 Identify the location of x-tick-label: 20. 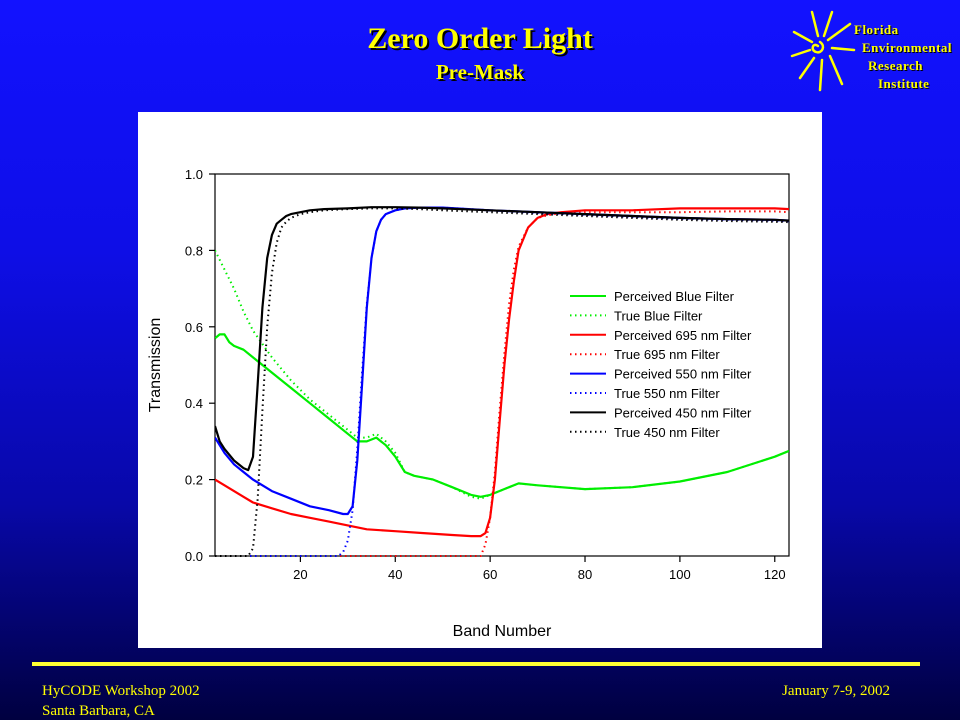
(300, 574).